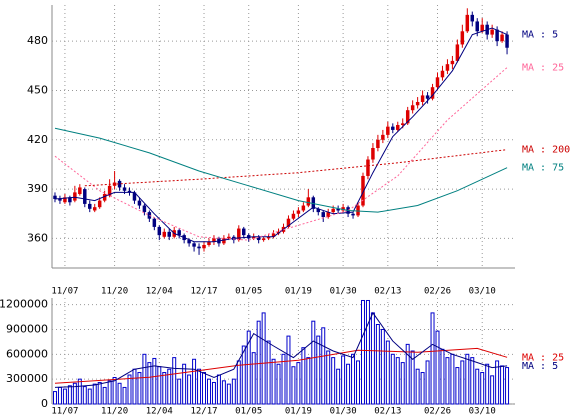 This screenshot has width=578, height=420. What do you see at coordinates (343, 292) in the screenshot?
I see `x-tick-label: 01/30` at bounding box center [343, 292].